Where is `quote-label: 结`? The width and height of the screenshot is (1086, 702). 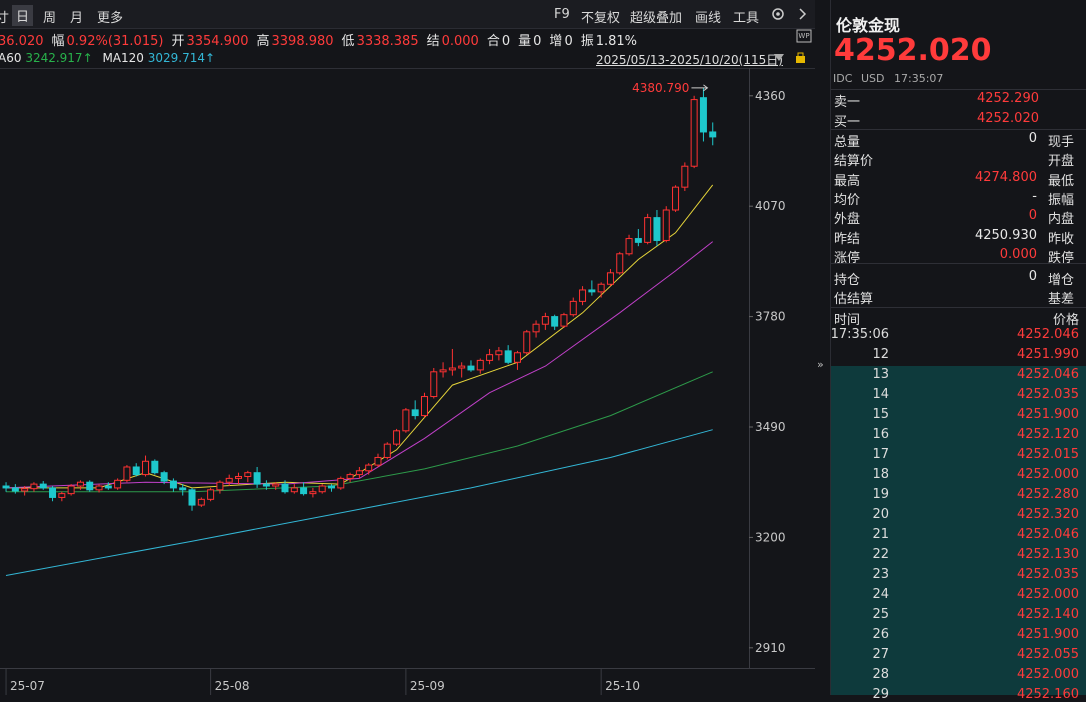
quote-label: 结 is located at coordinates (433, 41).